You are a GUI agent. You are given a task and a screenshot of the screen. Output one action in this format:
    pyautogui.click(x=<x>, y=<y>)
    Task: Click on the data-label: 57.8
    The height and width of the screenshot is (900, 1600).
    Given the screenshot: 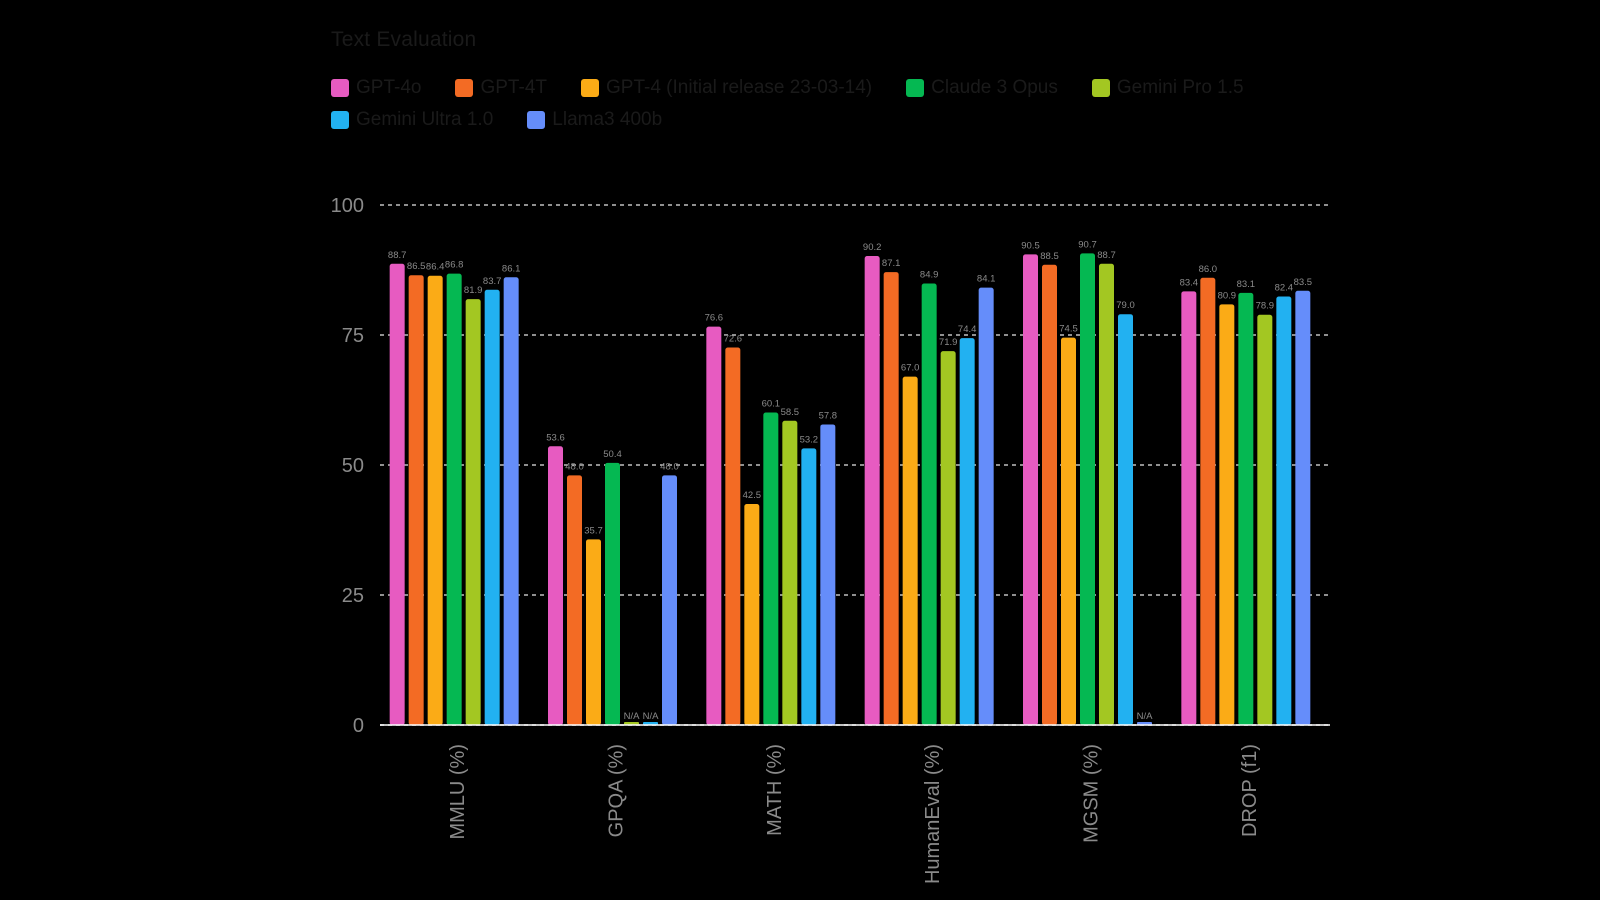 What is the action you would take?
    pyautogui.click(x=828, y=415)
    